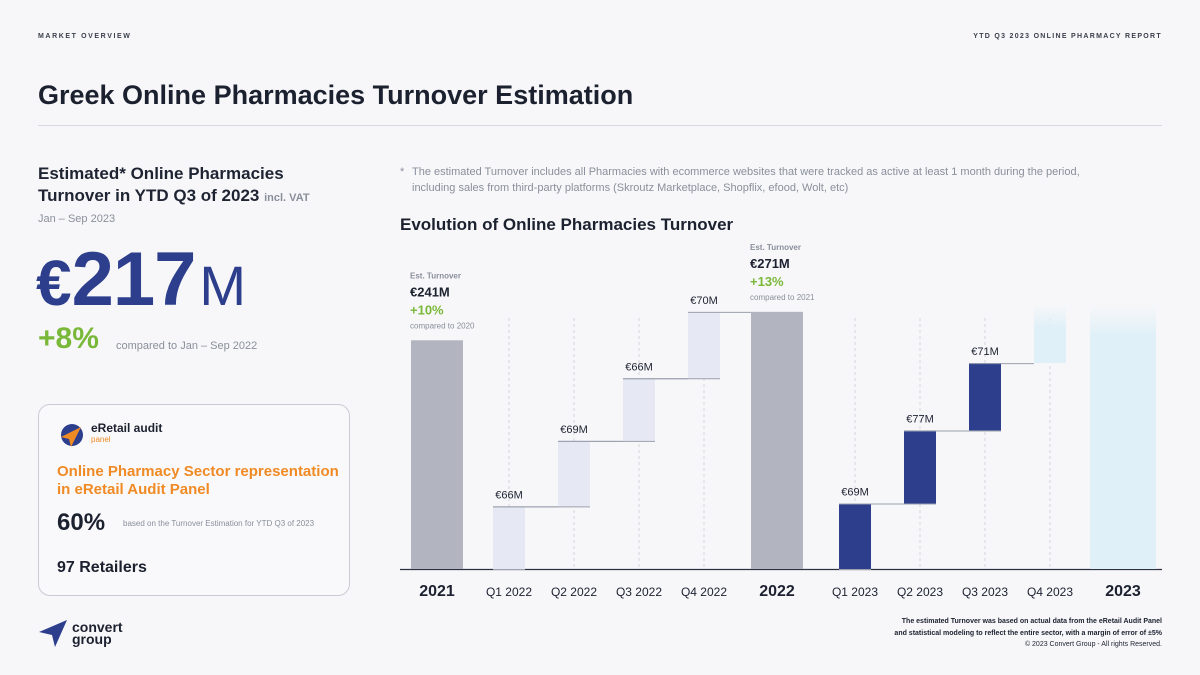  Describe the element at coordinates (985, 397) in the screenshot. I see `bar-q3-2023` at that location.